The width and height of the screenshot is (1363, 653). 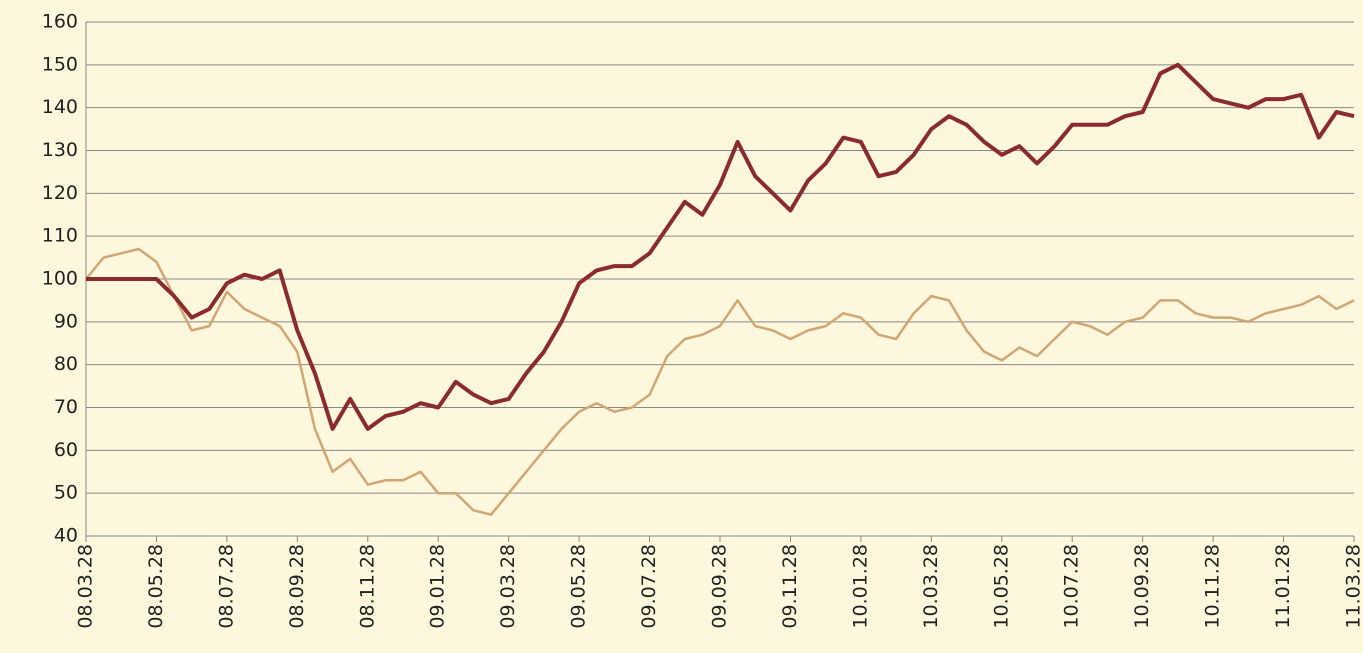 What do you see at coordinates (66, 321) in the screenshot?
I see `y-tick-label: 90` at bounding box center [66, 321].